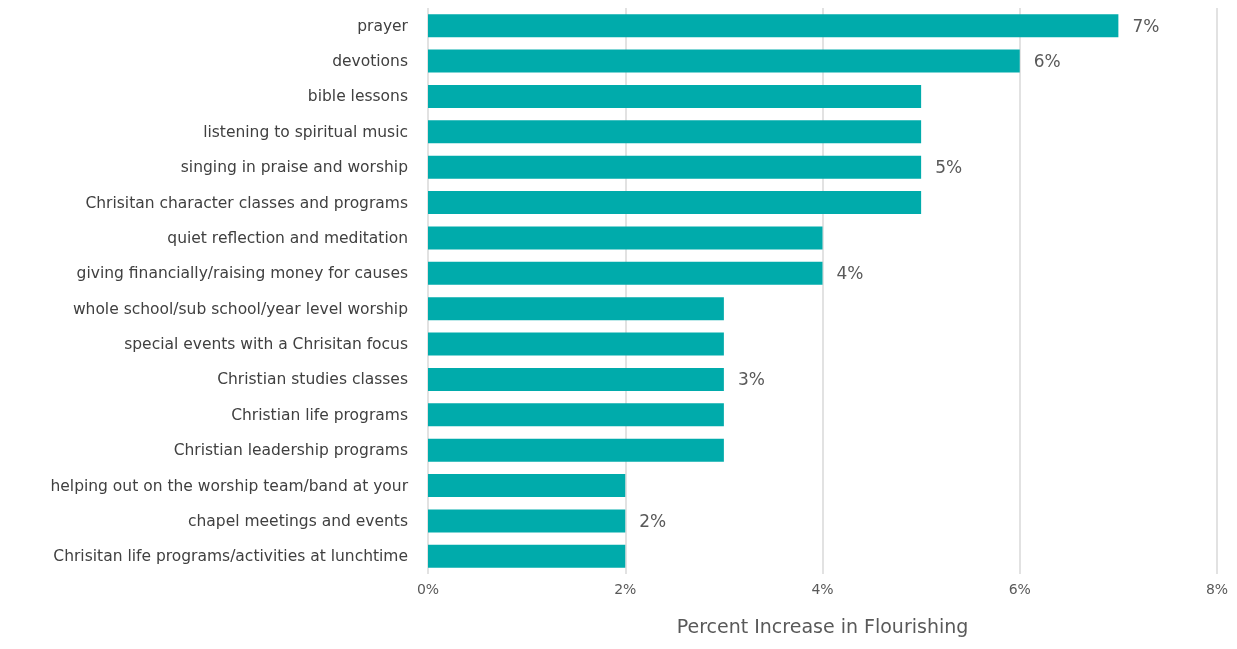 The width and height of the screenshot is (1237, 649). Describe the element at coordinates (305, 131) in the screenshot. I see `y-tick-label: listening to spiritual music` at that location.